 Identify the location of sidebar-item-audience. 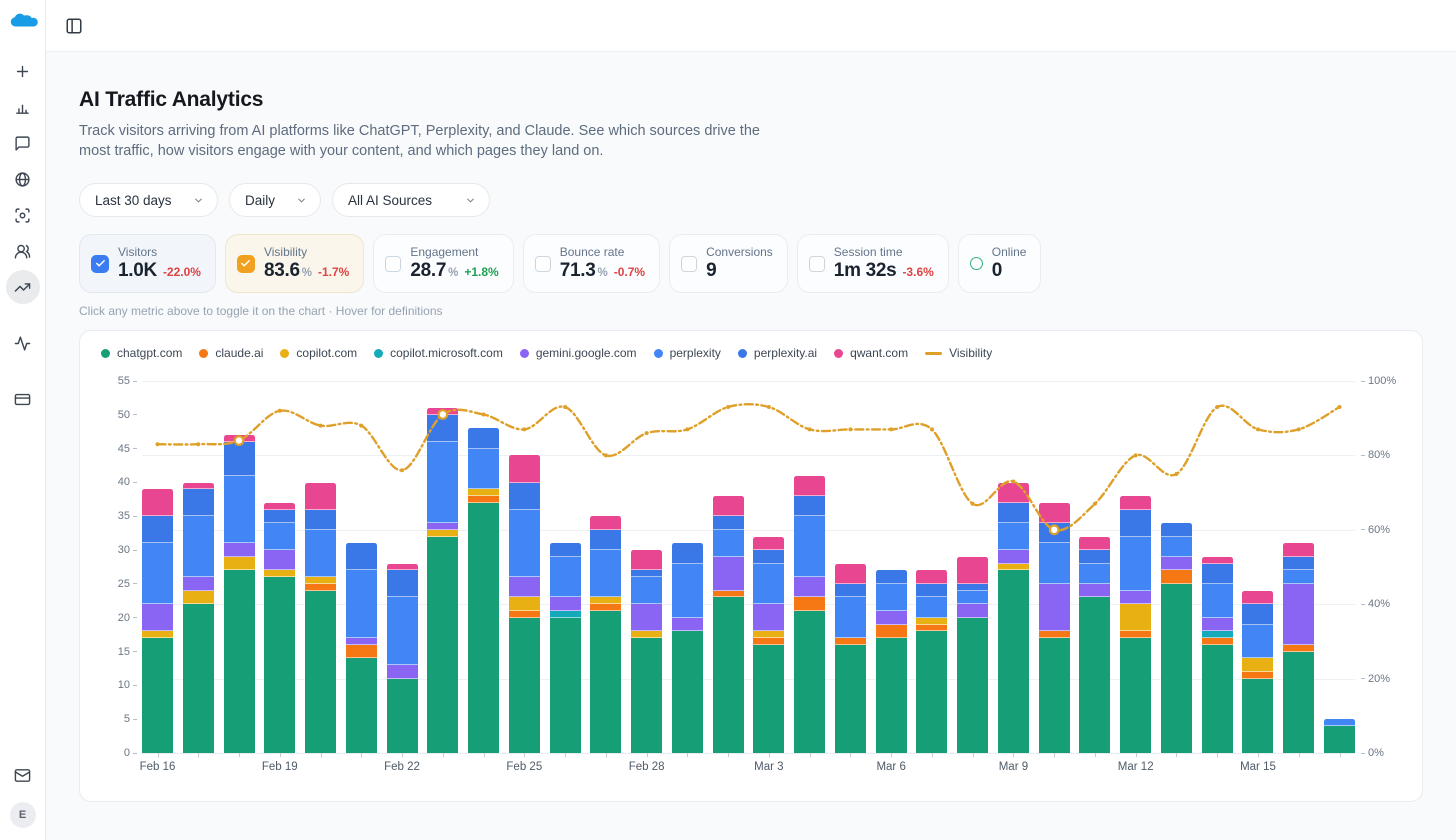
(23, 251).